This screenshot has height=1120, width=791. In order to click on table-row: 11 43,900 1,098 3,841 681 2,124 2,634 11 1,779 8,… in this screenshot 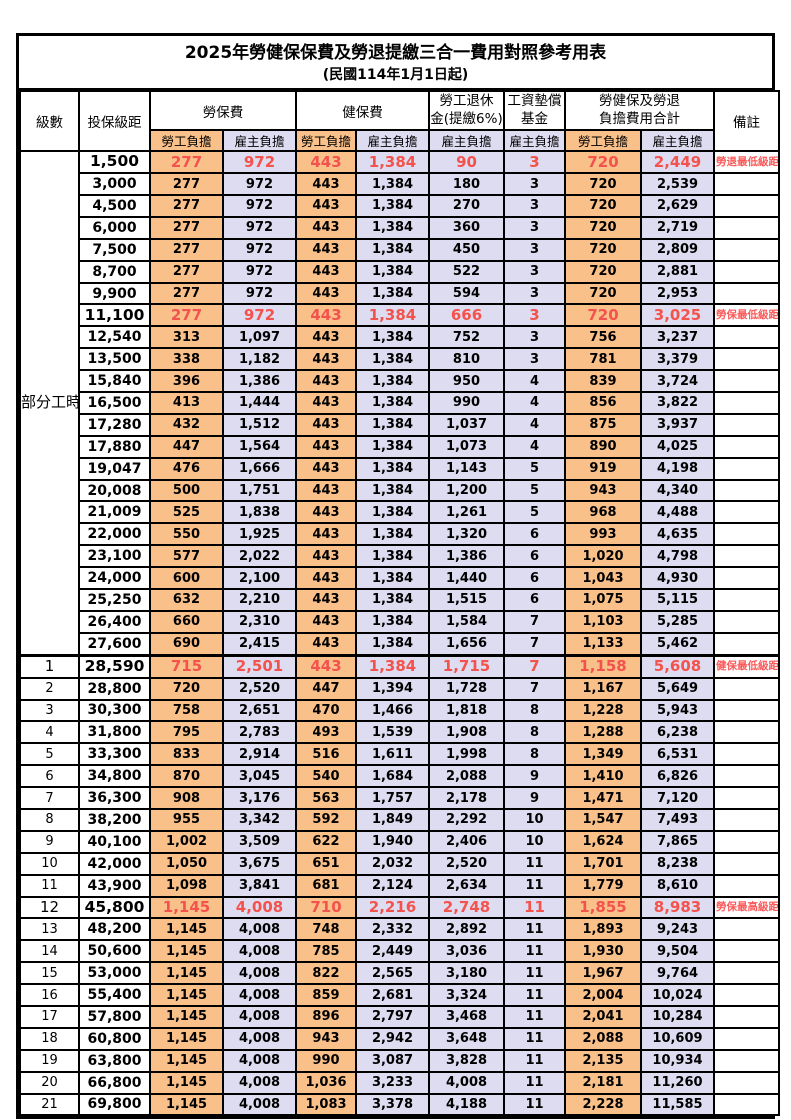, I will do `click(399, 885)`.